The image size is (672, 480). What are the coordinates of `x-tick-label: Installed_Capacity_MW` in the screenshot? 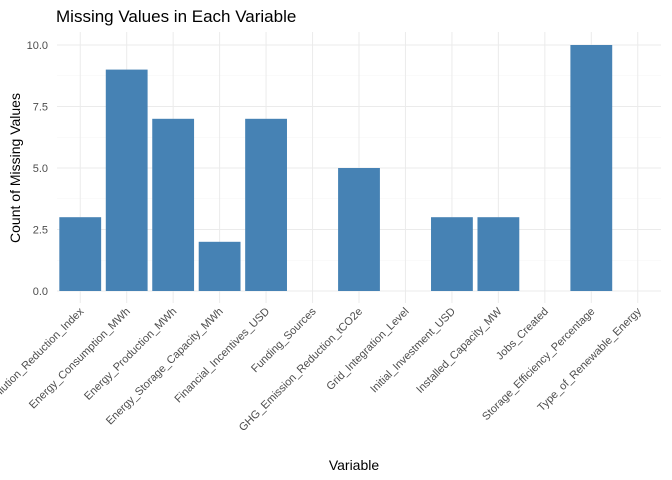 It's located at (459, 350).